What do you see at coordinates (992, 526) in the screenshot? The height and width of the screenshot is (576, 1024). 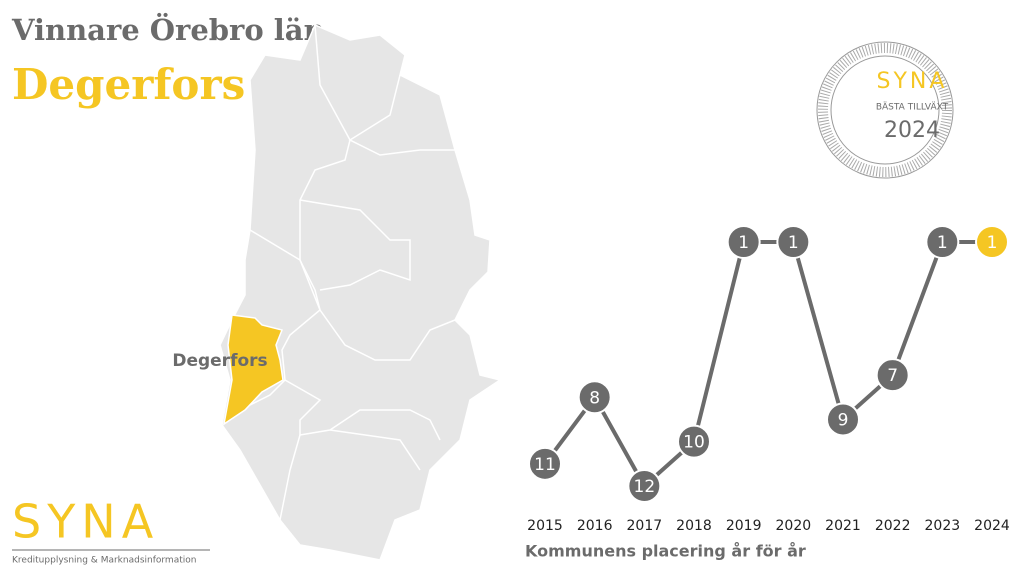 I see `x-tick-label: 2024` at bounding box center [992, 526].